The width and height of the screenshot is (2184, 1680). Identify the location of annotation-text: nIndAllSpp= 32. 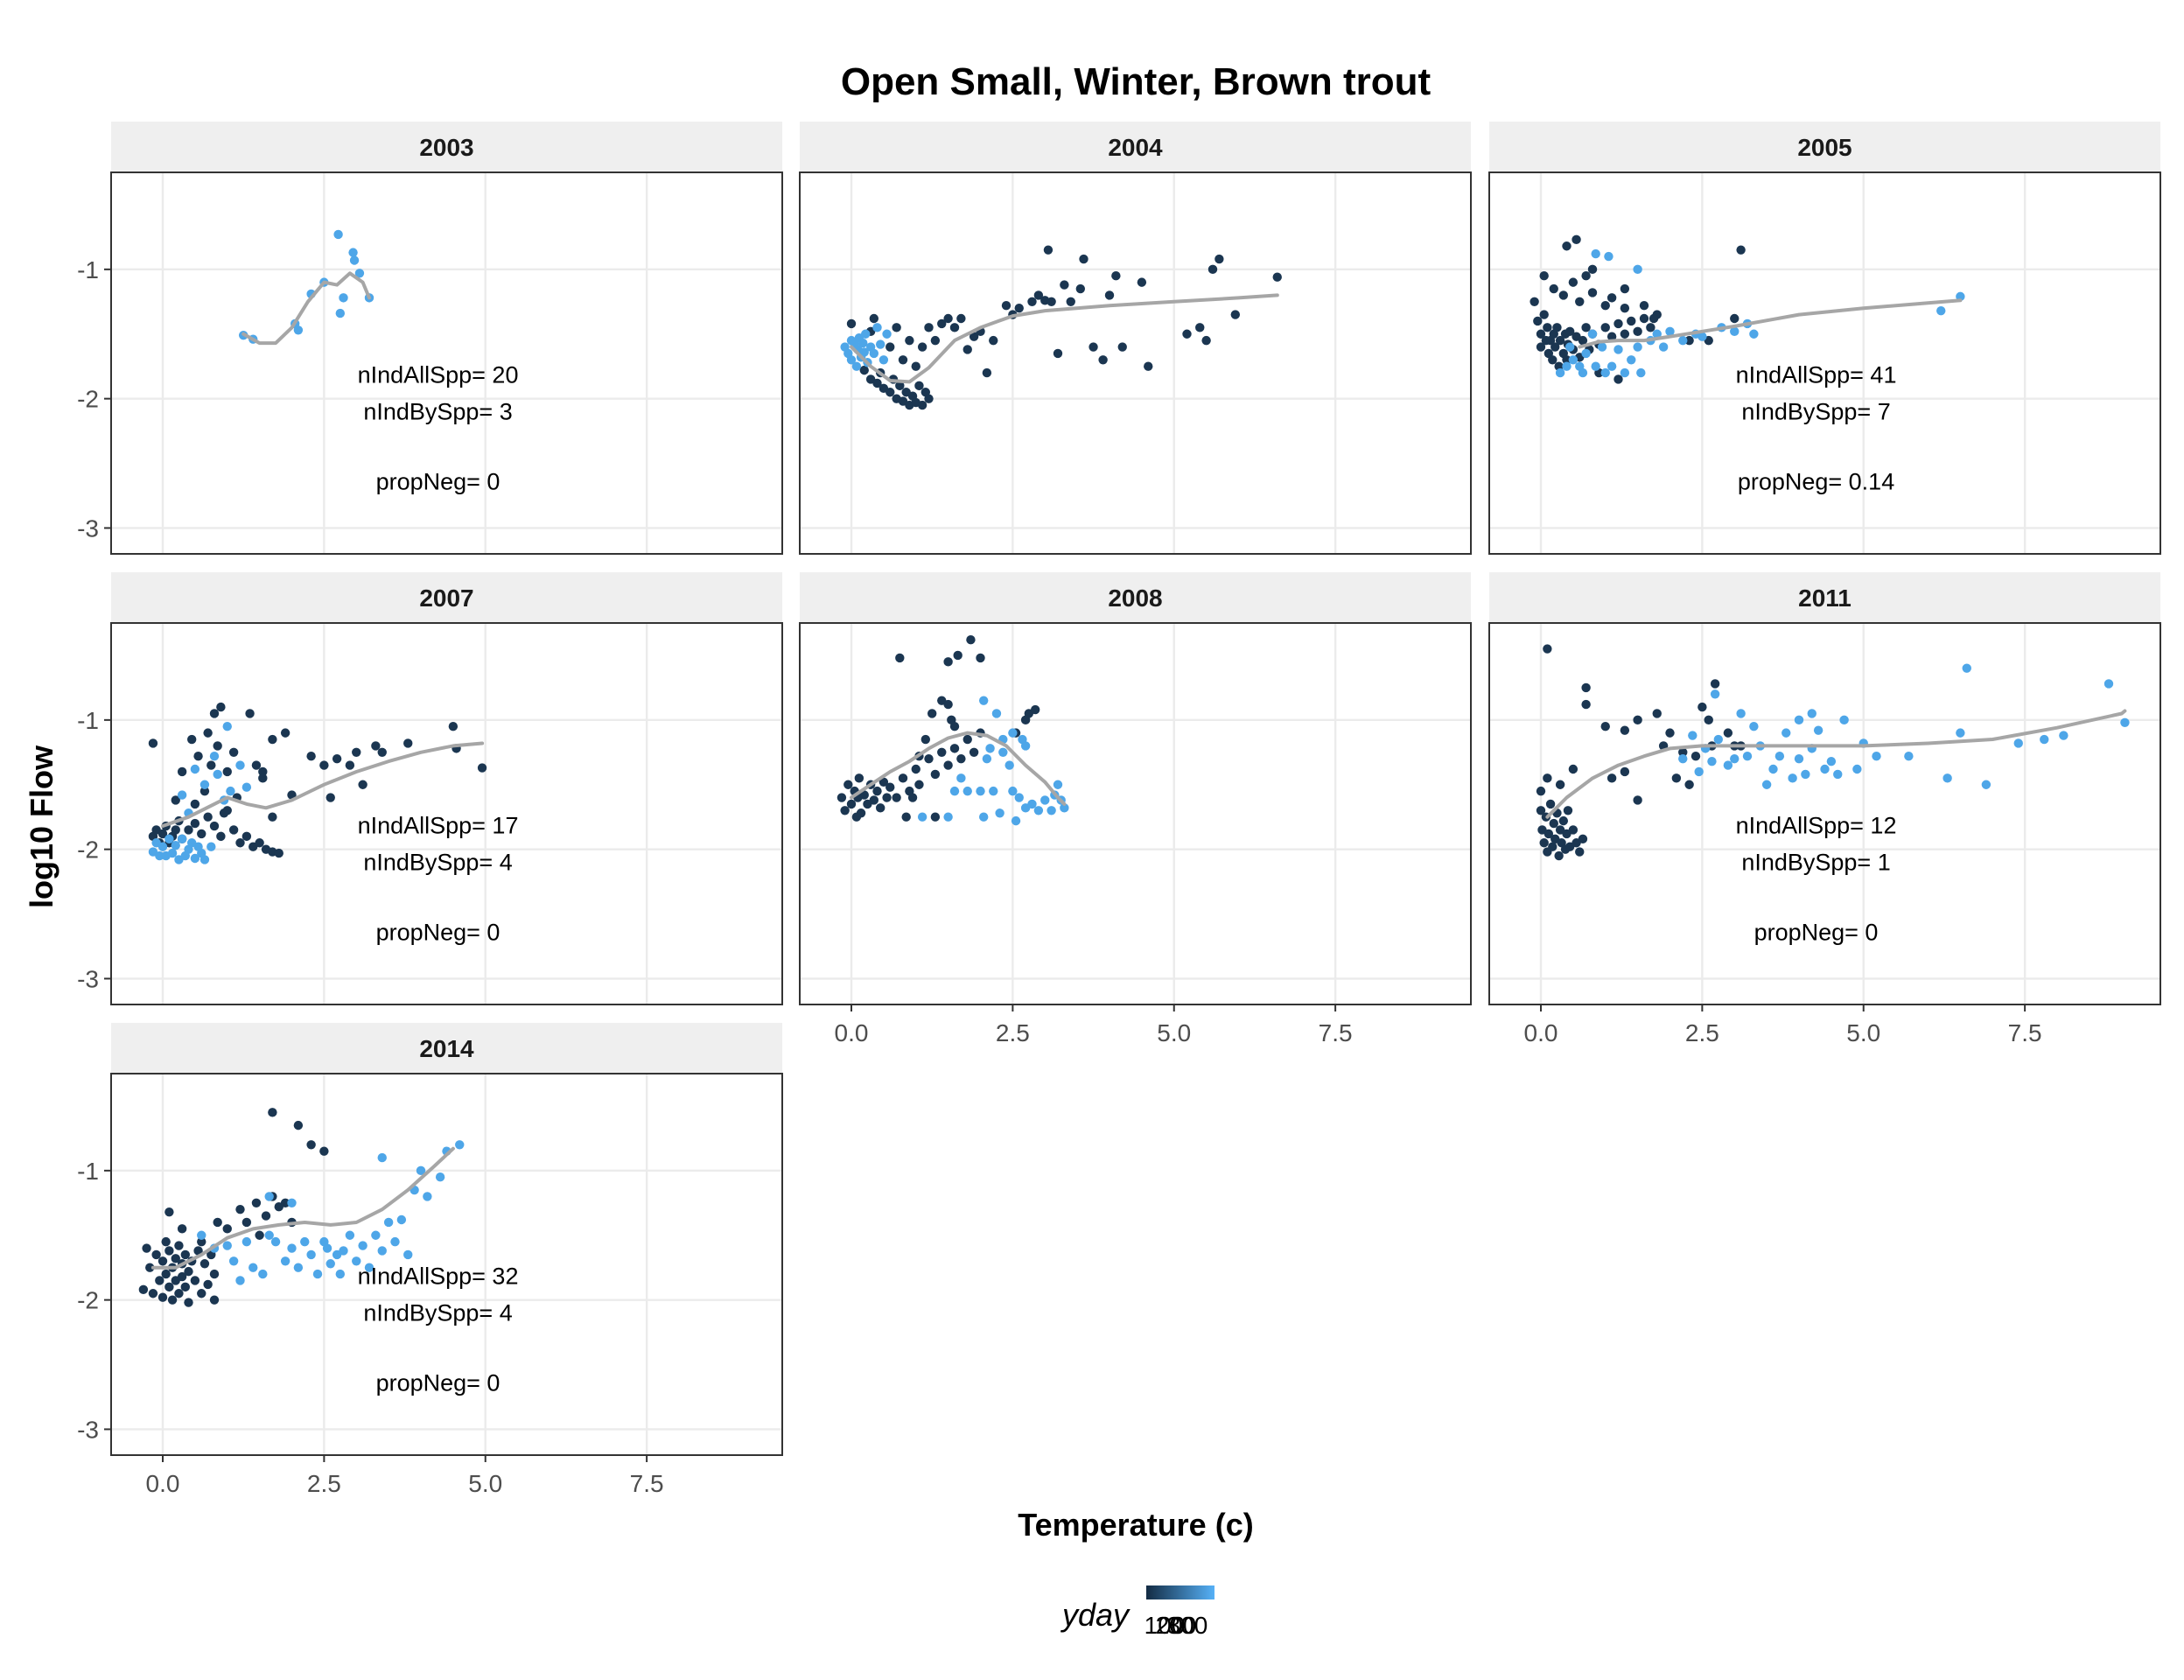
(438, 1277).